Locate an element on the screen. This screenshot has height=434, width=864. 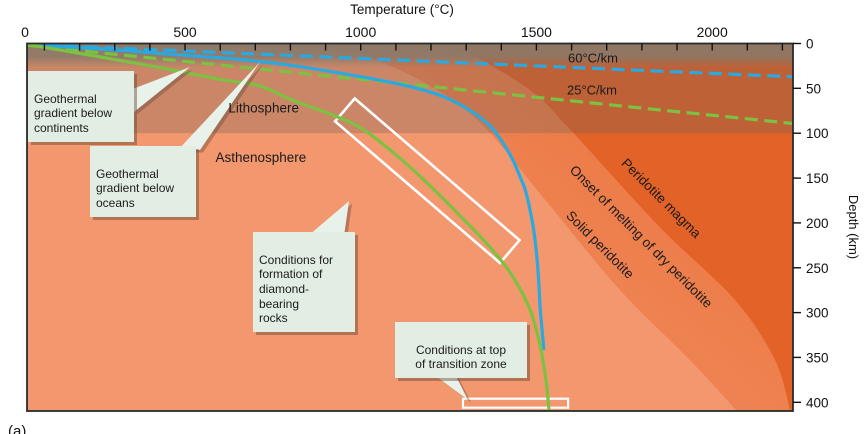
callout-pointer-shadow is located at coordinates (163, 92).